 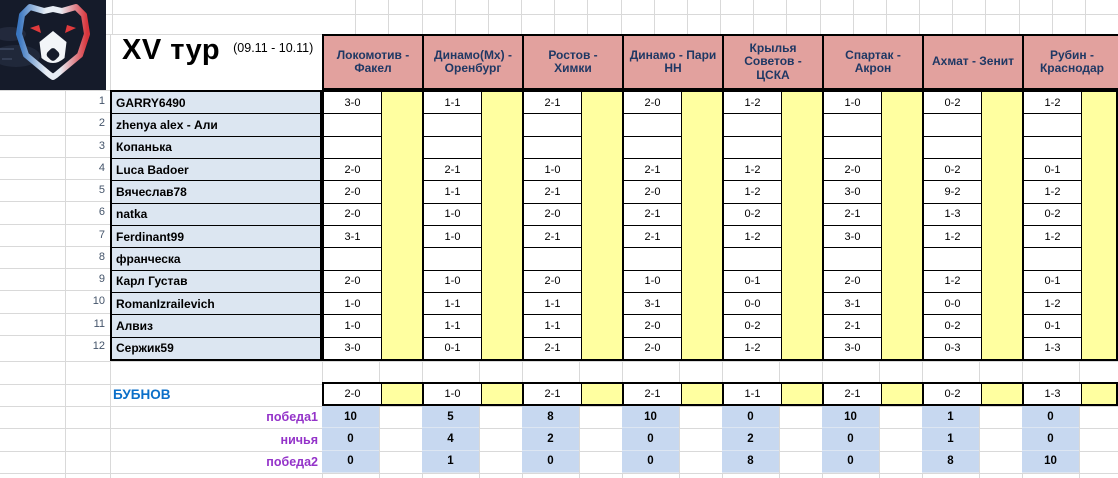 What do you see at coordinates (101, 279) in the screenshot?
I see `row-number: 9` at bounding box center [101, 279].